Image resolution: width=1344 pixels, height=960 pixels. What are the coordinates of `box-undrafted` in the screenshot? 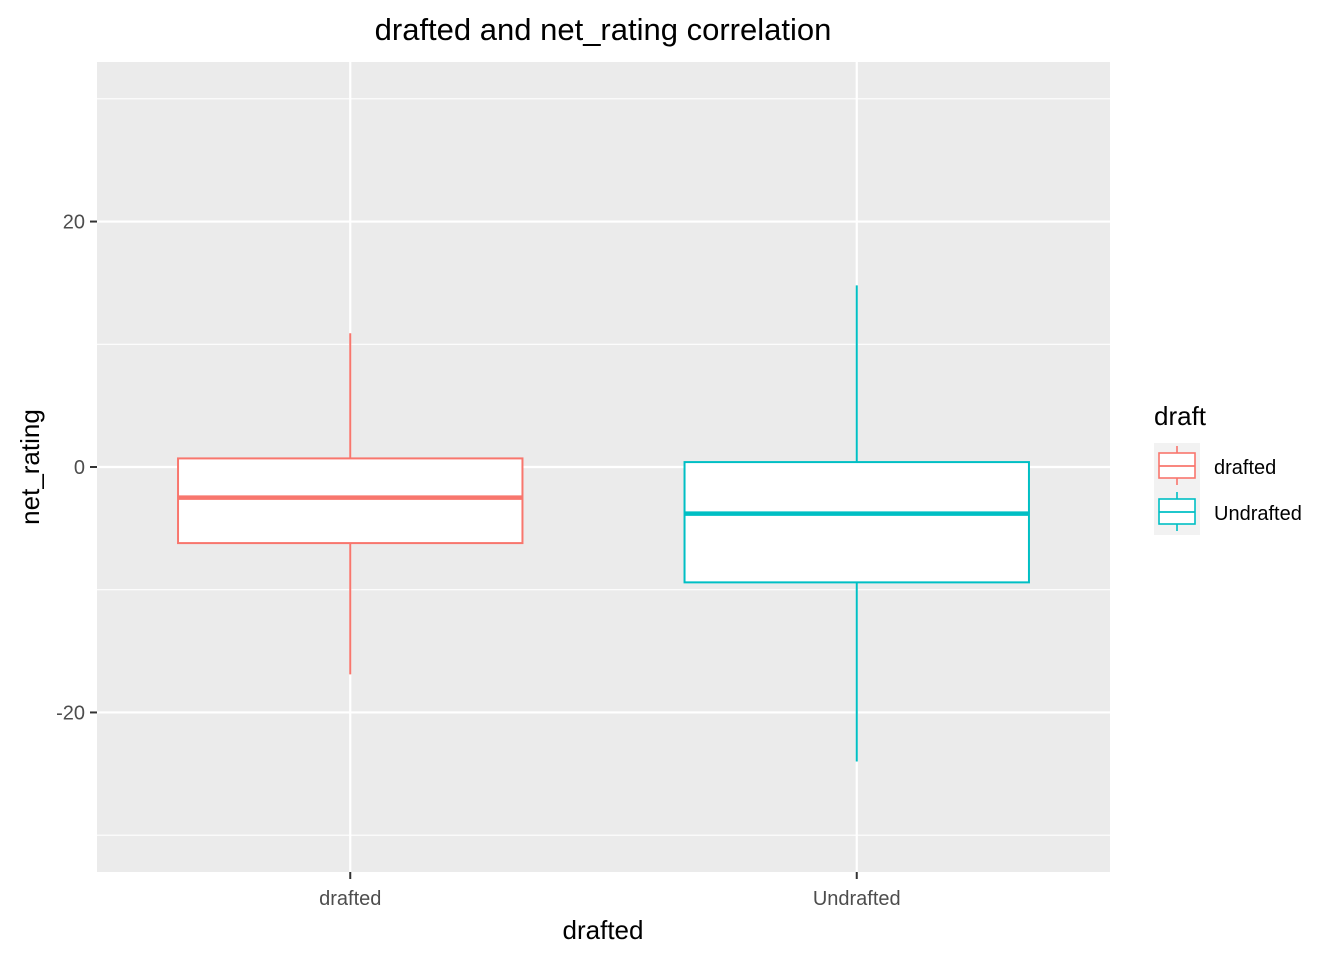 It's located at (856, 523).